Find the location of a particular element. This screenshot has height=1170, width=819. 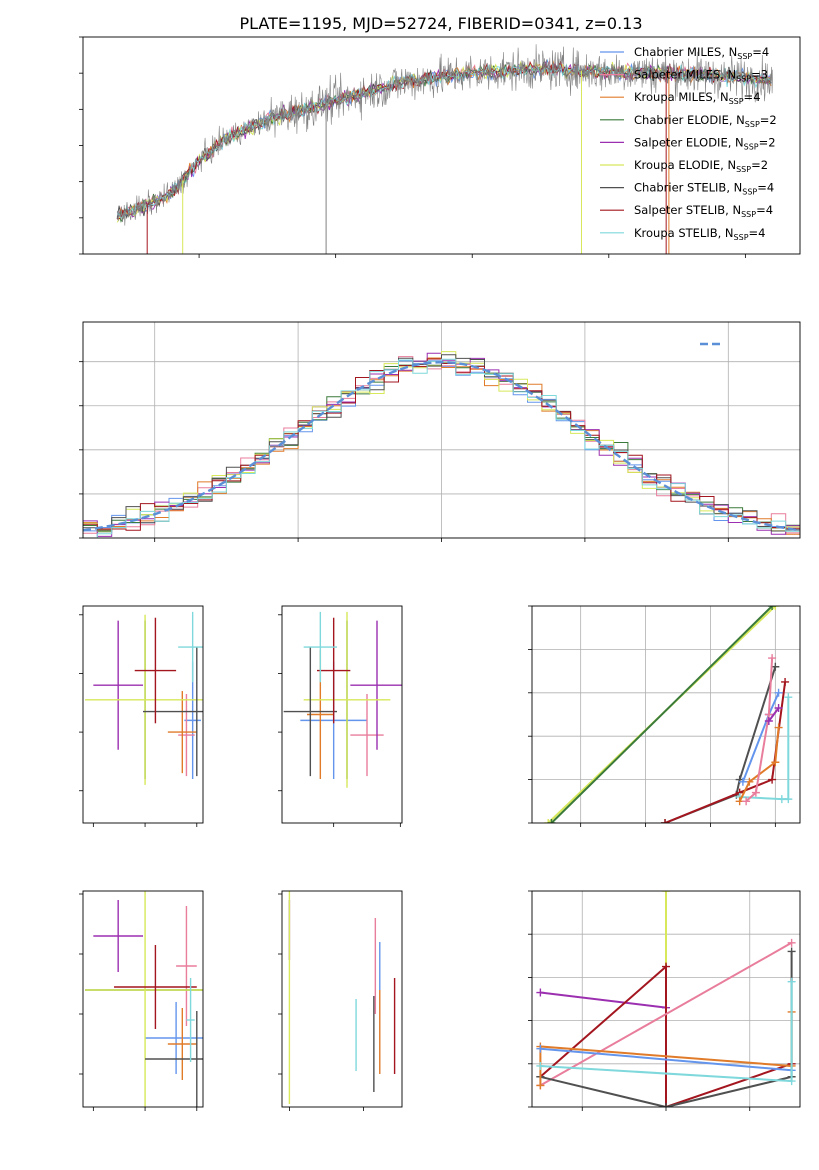

normal-curve is located at coordinates (441, 446).